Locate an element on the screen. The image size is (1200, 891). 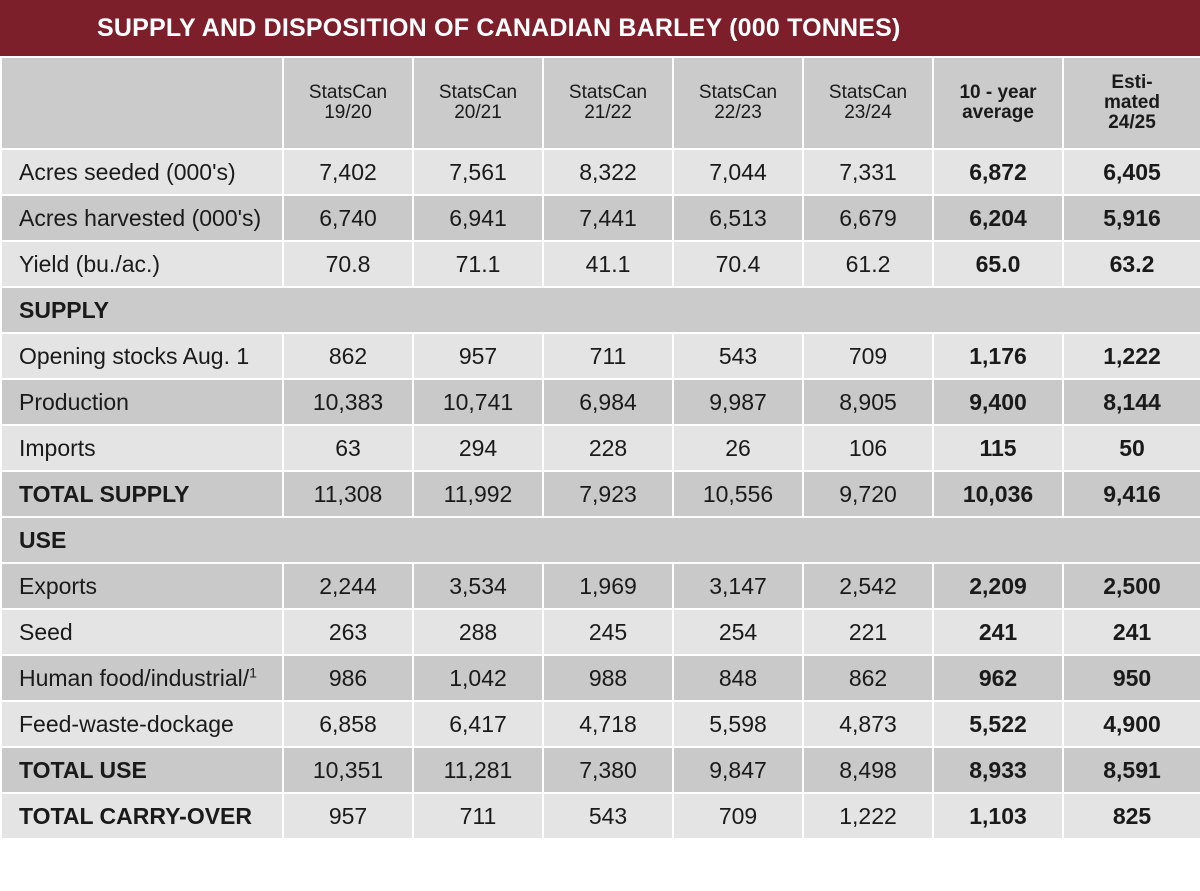
value-cell: 7,441 is located at coordinates (608, 218).